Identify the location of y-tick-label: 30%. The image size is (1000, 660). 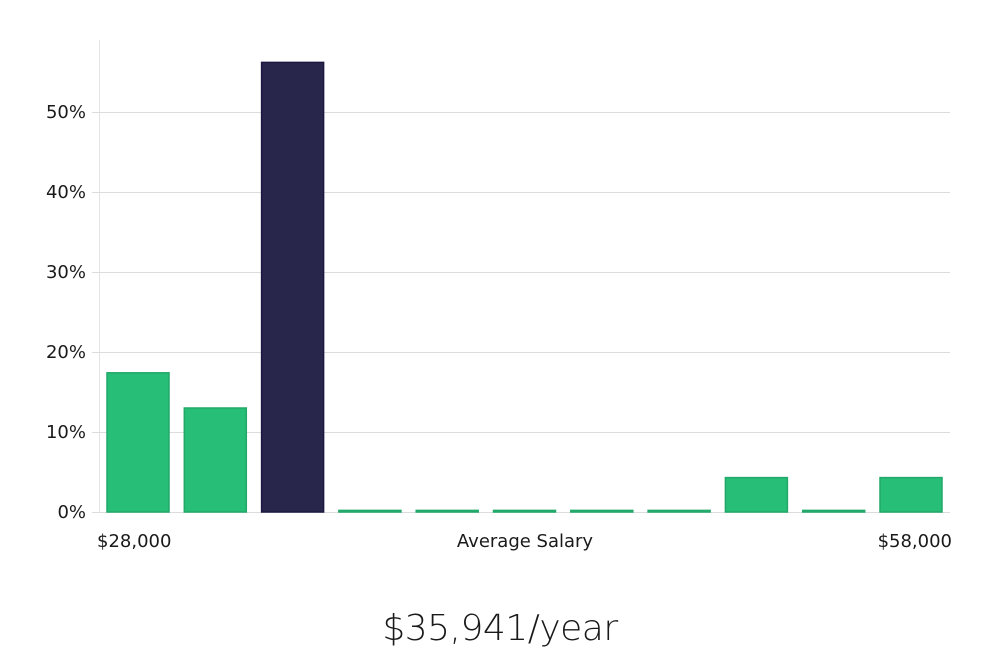
(66, 272).